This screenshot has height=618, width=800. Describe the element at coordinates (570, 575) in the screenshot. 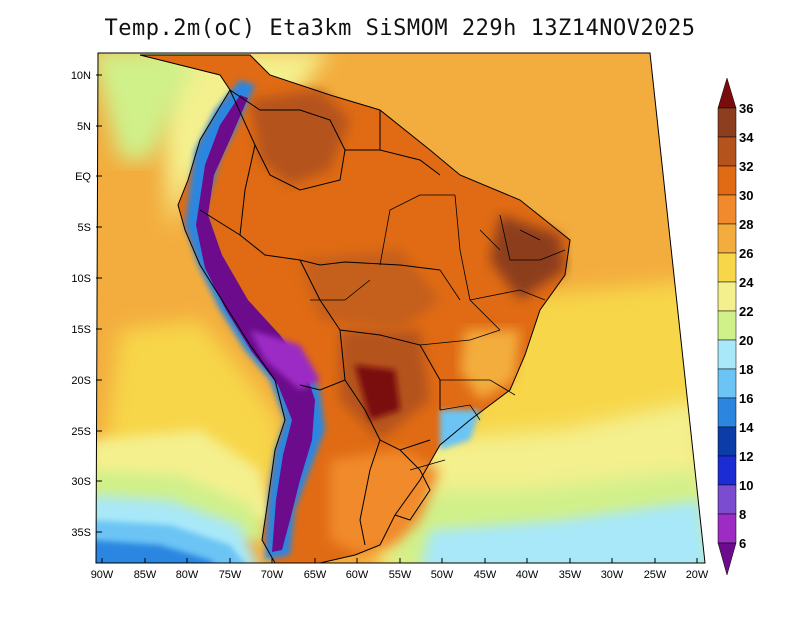

I see `lon-label-35w: 35W` at that location.